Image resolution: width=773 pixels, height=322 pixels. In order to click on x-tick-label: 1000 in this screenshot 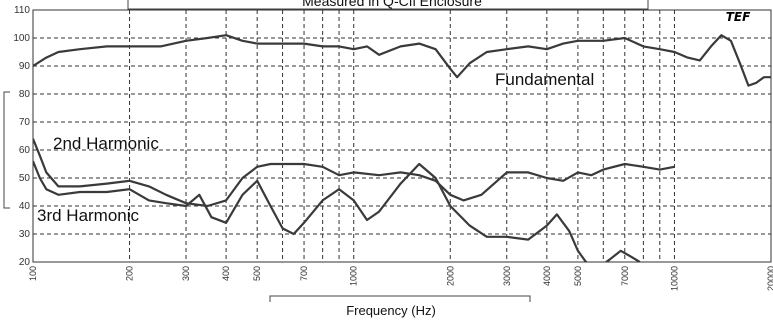, I will do `click(354, 276)`.